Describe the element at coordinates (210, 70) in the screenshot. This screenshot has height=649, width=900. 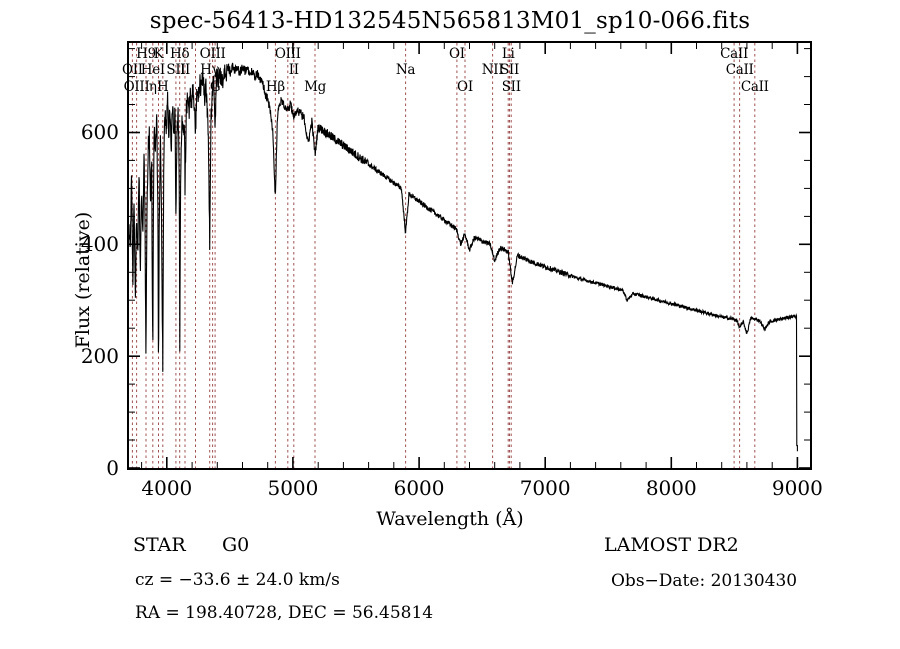
I see `spectral-line-label: Hγ` at that location.